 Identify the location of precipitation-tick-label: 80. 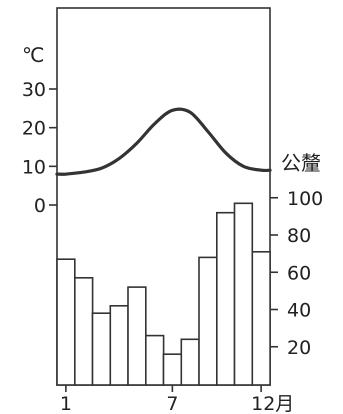
(299, 236).